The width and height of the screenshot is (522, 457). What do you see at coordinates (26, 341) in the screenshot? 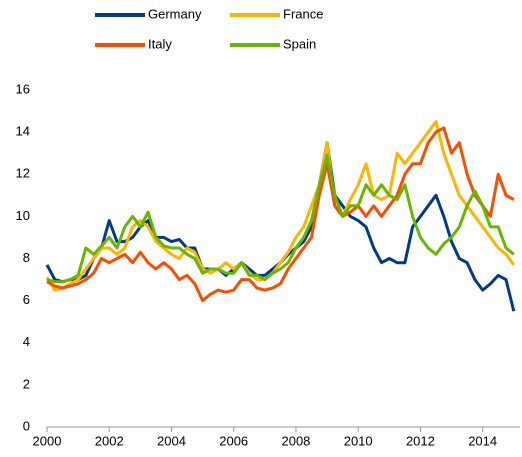
I see `y-tick-label: 4` at bounding box center [26, 341].